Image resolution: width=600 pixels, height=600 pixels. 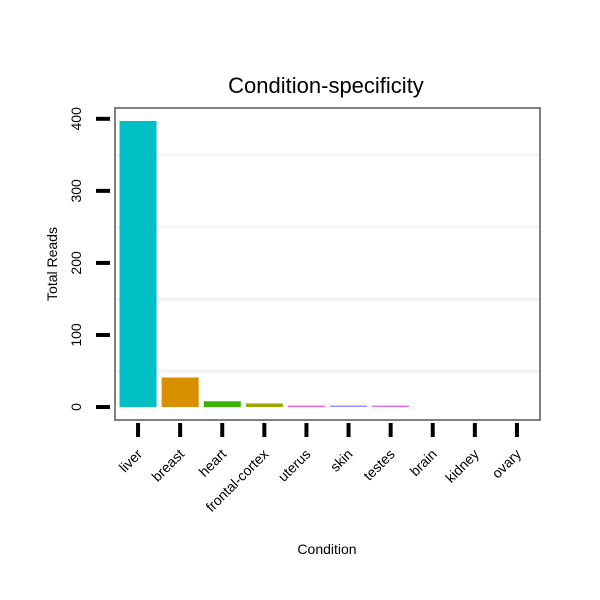 I want to click on bar-breast, so click(x=180, y=392).